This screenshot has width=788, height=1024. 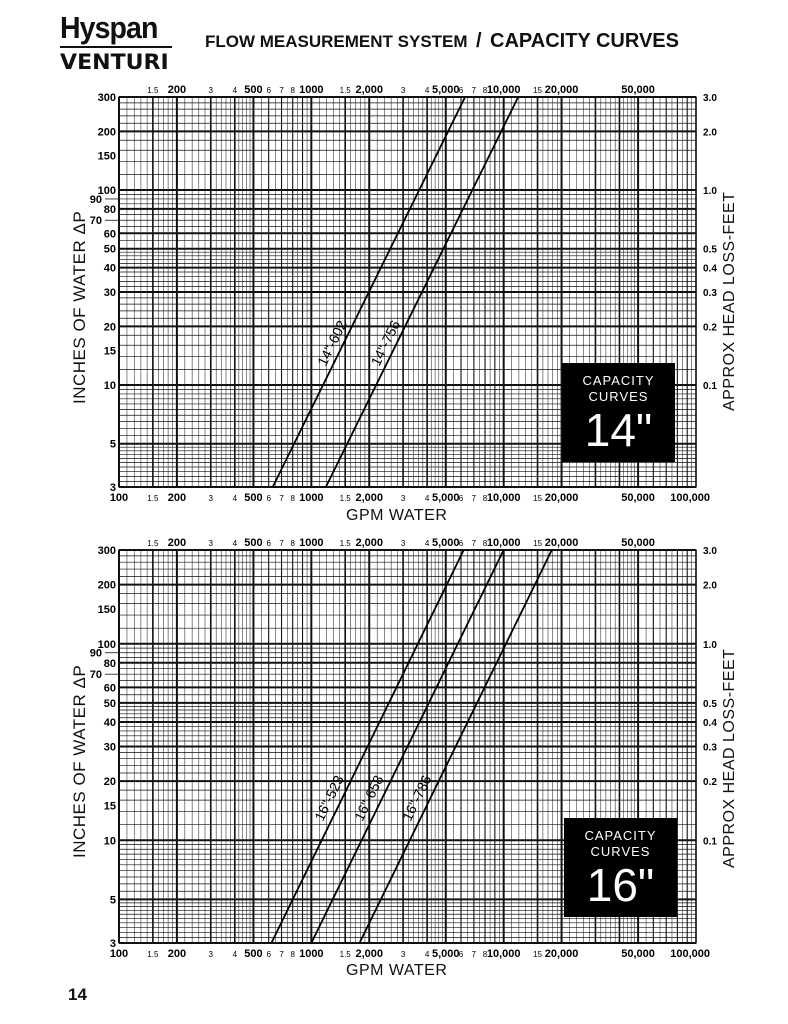 I want to click on y-tick-label: 200, so click(x=107, y=586).